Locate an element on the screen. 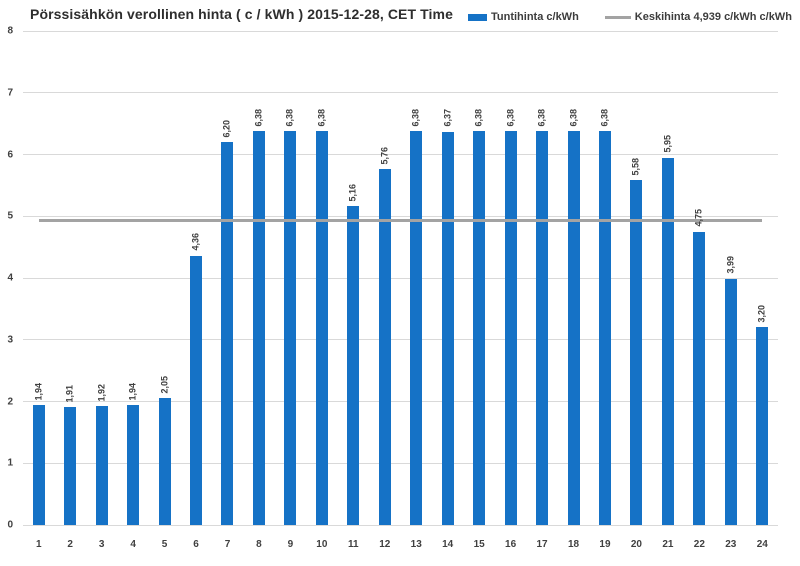  bar-series-swatch-icon is located at coordinates (477, 17).